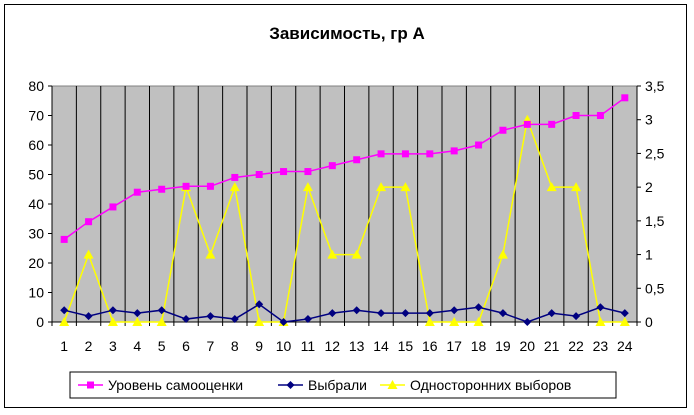 Image resolution: width=694 pixels, height=415 pixels. Describe the element at coordinates (406, 346) in the screenshot. I see `x-tick-label: 15` at that location.